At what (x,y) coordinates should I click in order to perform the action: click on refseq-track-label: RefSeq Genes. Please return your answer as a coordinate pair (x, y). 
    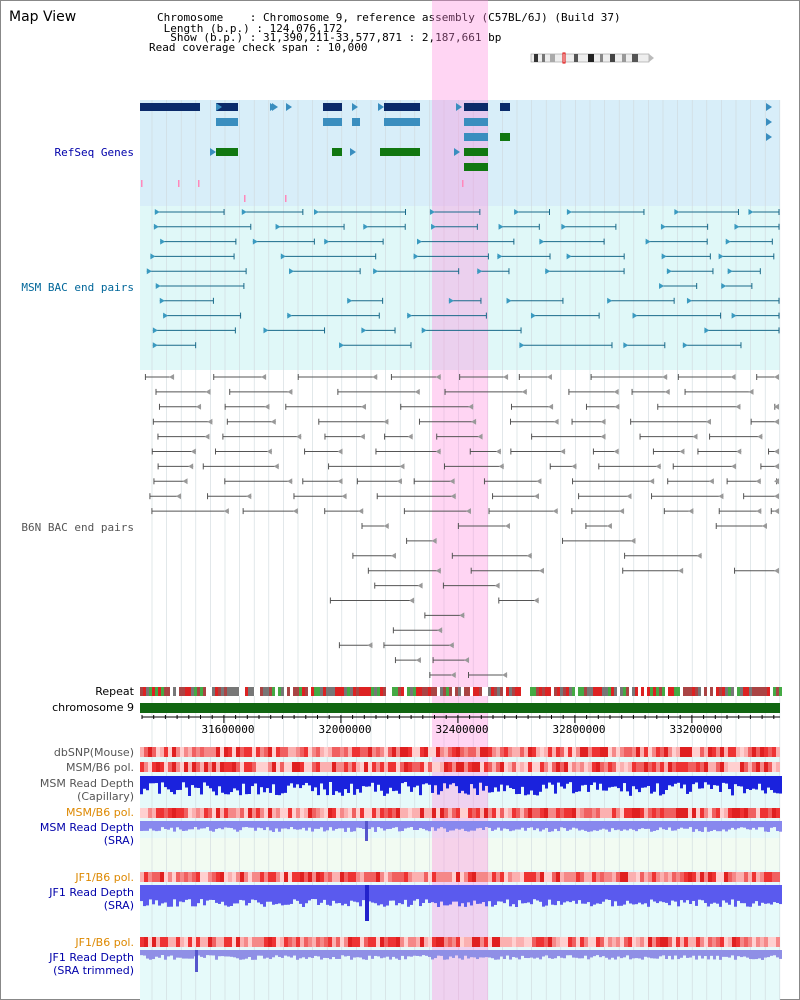
    Looking at the image, I should click on (94, 152).